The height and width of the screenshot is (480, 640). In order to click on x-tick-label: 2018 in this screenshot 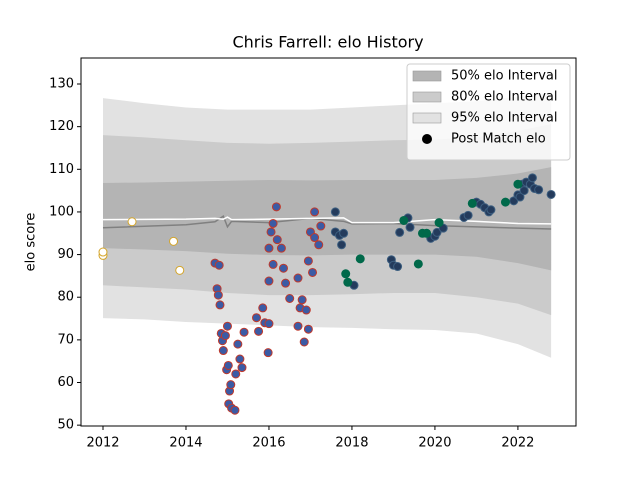, I will do `click(351, 443)`.